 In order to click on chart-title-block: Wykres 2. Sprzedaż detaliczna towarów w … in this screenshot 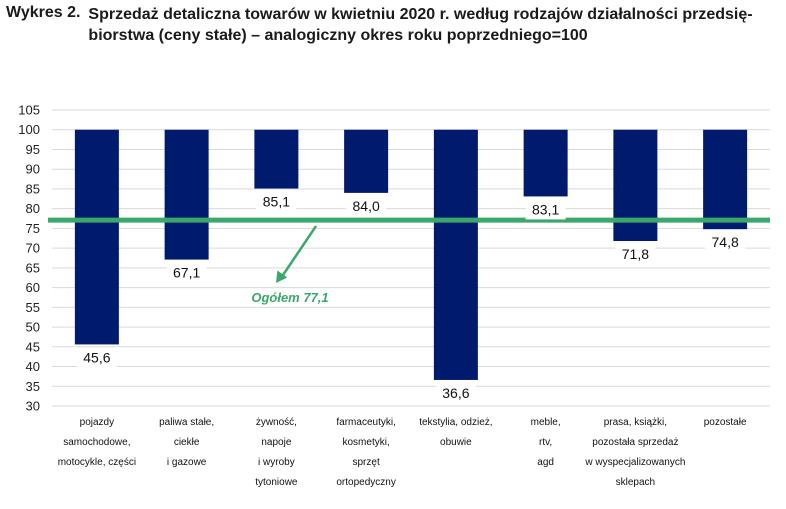, I will do `click(394, 25)`.